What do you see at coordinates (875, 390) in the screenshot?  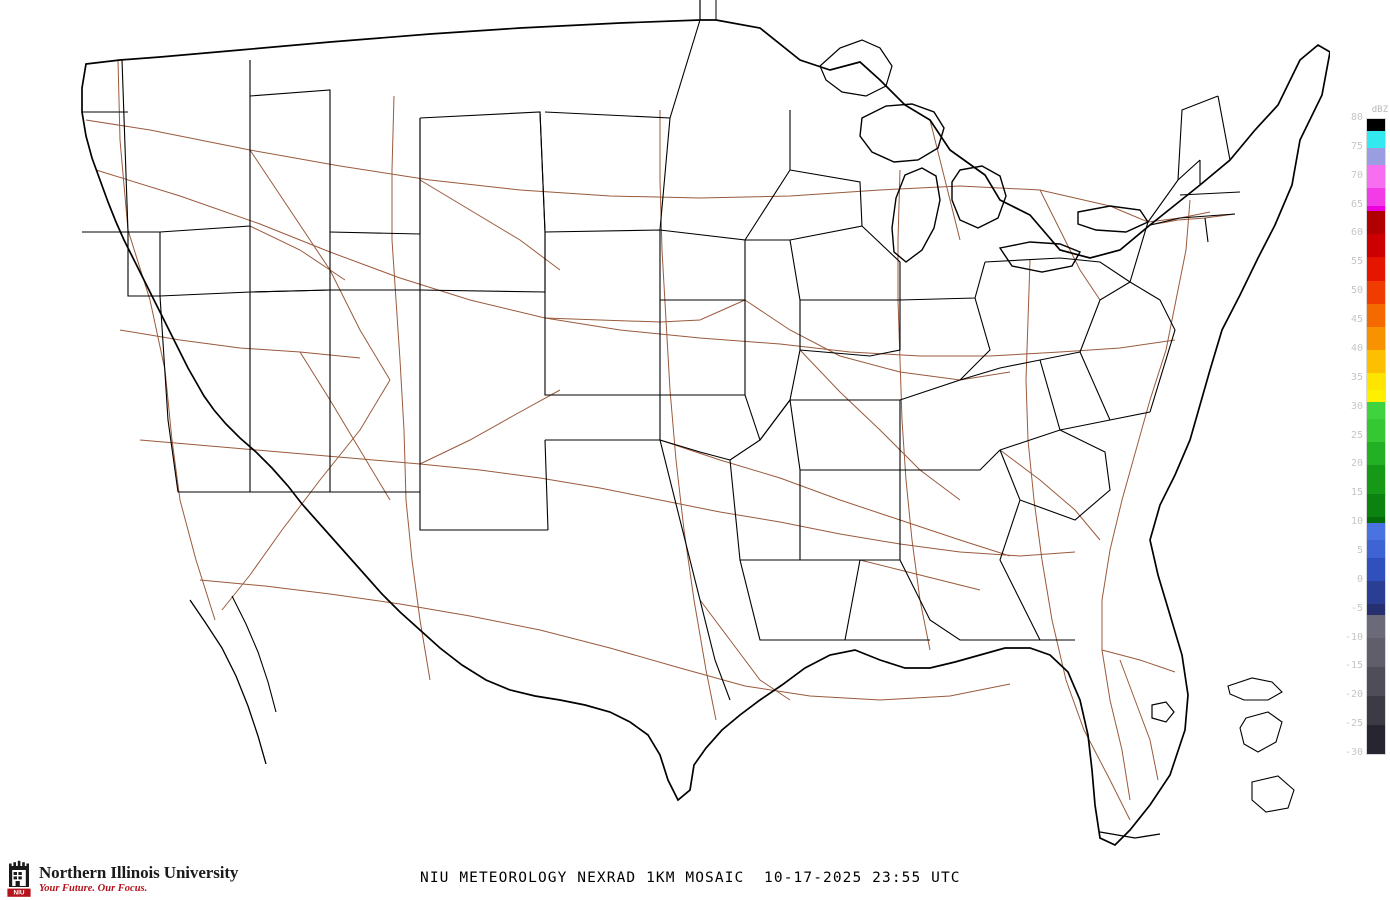 I see `ky-tn-wv-border` at bounding box center [875, 390].